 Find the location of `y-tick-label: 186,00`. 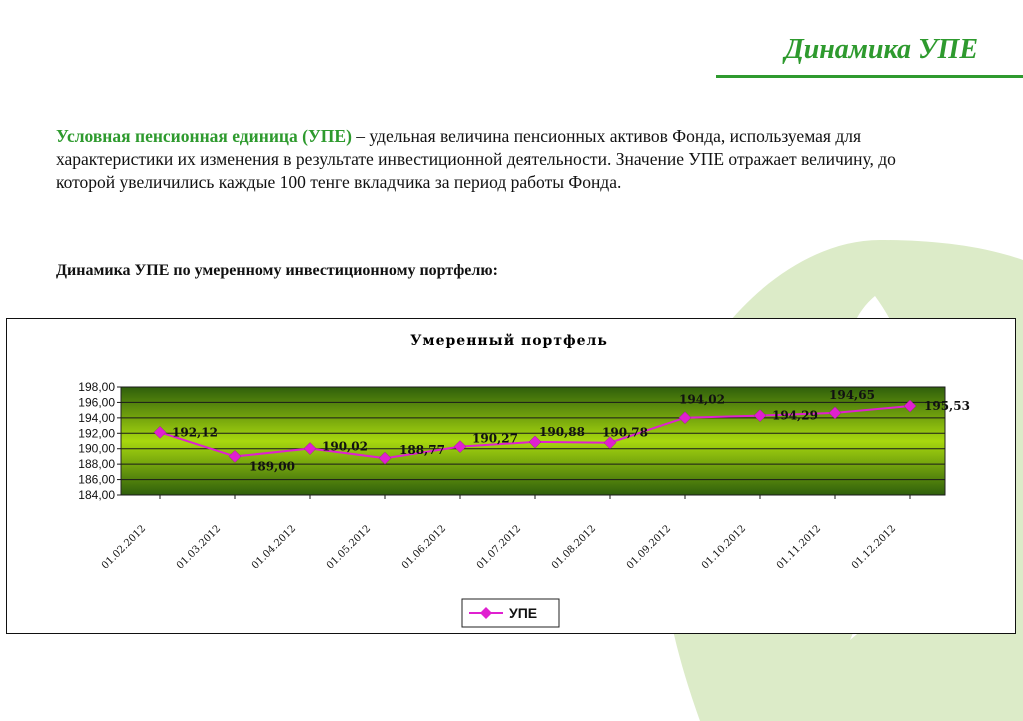

y-tick-label: 186,00 is located at coordinates (96, 480).